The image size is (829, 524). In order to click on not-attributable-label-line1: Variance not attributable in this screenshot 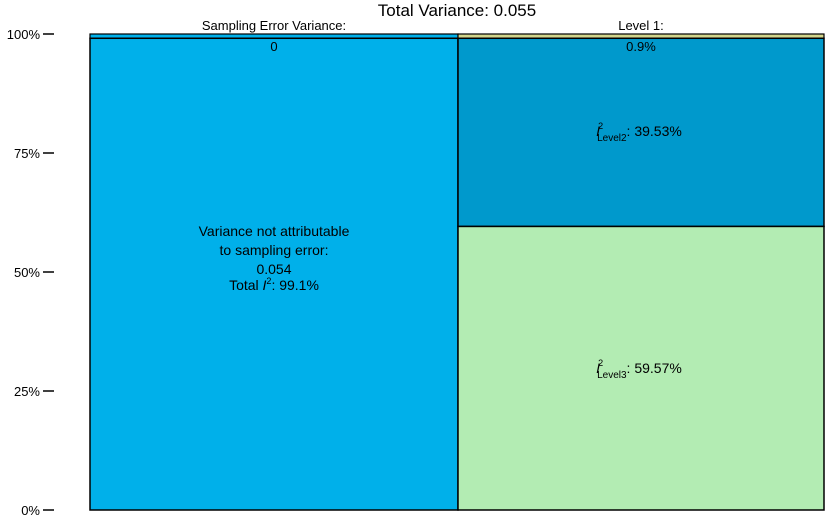, I will do `click(274, 231)`.